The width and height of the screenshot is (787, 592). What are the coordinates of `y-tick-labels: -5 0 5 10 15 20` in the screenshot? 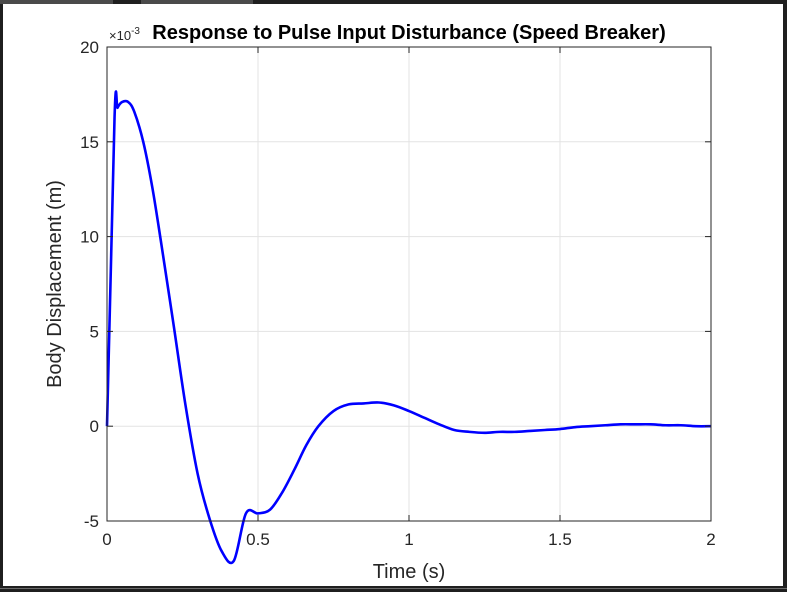 It's located at (89, 284).